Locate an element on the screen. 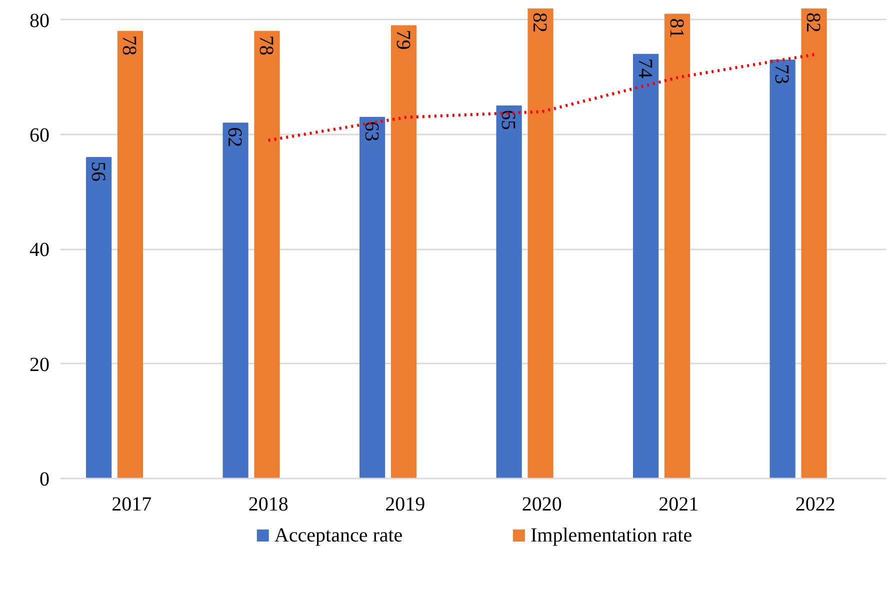  y-tick-label: 60 is located at coordinates (40, 135).